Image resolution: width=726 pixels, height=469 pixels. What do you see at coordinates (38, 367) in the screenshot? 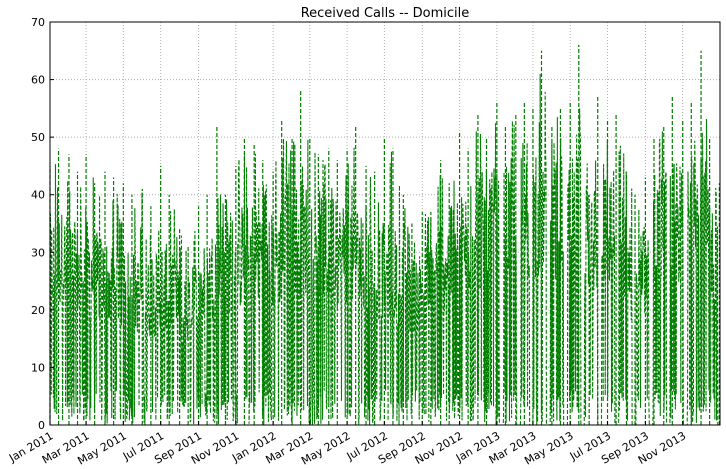
I see `y-tick-label: 10` at bounding box center [38, 367].